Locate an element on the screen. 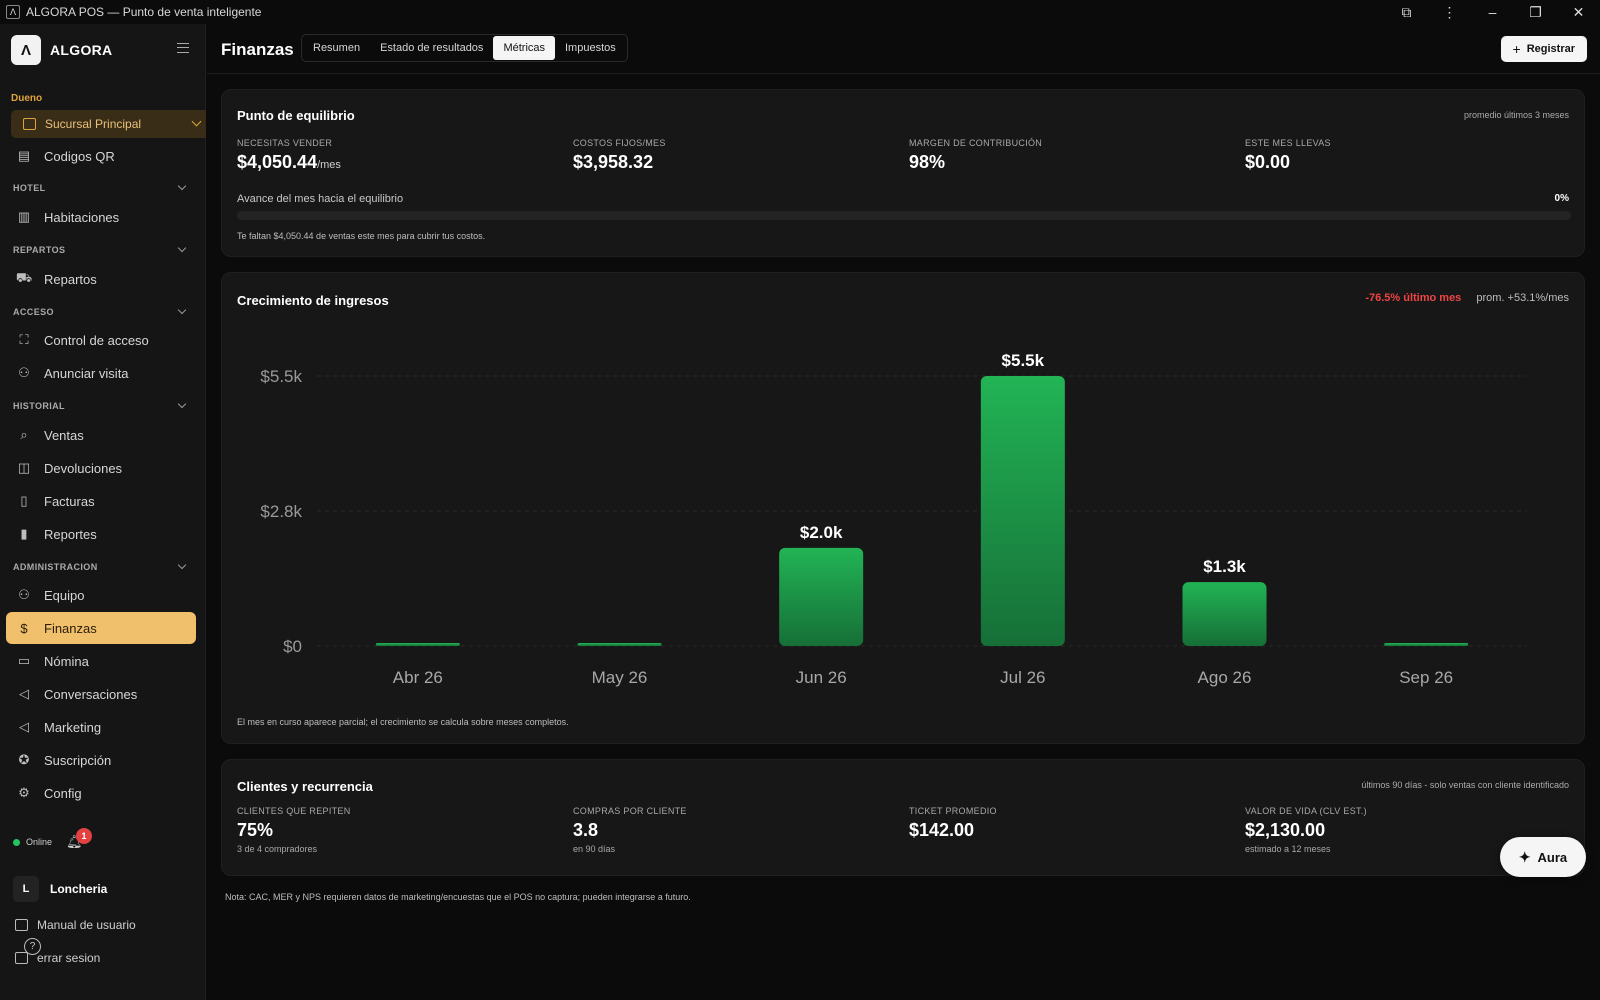 This screenshot has width=1600, height=1000. kpi-compras-por-cliente: COMPRAS POR CLIENTE 3.8 en 90 días is located at coordinates (630, 830).